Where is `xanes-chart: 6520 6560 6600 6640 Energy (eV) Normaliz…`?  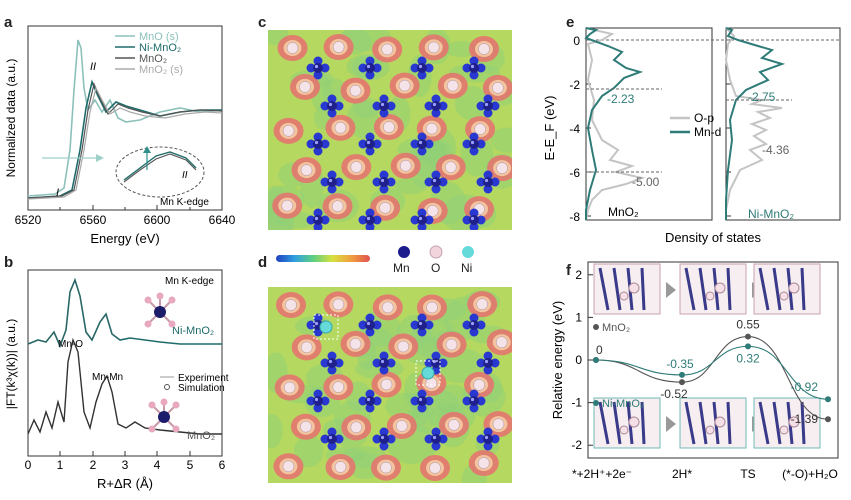 xanes-chart: 6520 6560 6600 6640 Energy (eV) Normaliz… is located at coordinates (120, 135).